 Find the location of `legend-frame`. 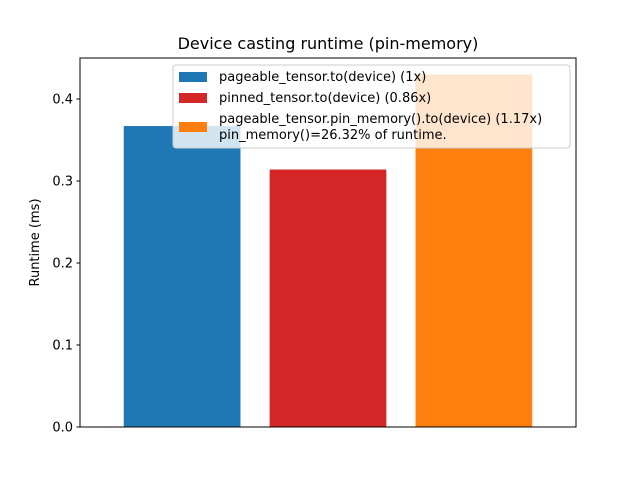

legend-frame is located at coordinates (371, 106).